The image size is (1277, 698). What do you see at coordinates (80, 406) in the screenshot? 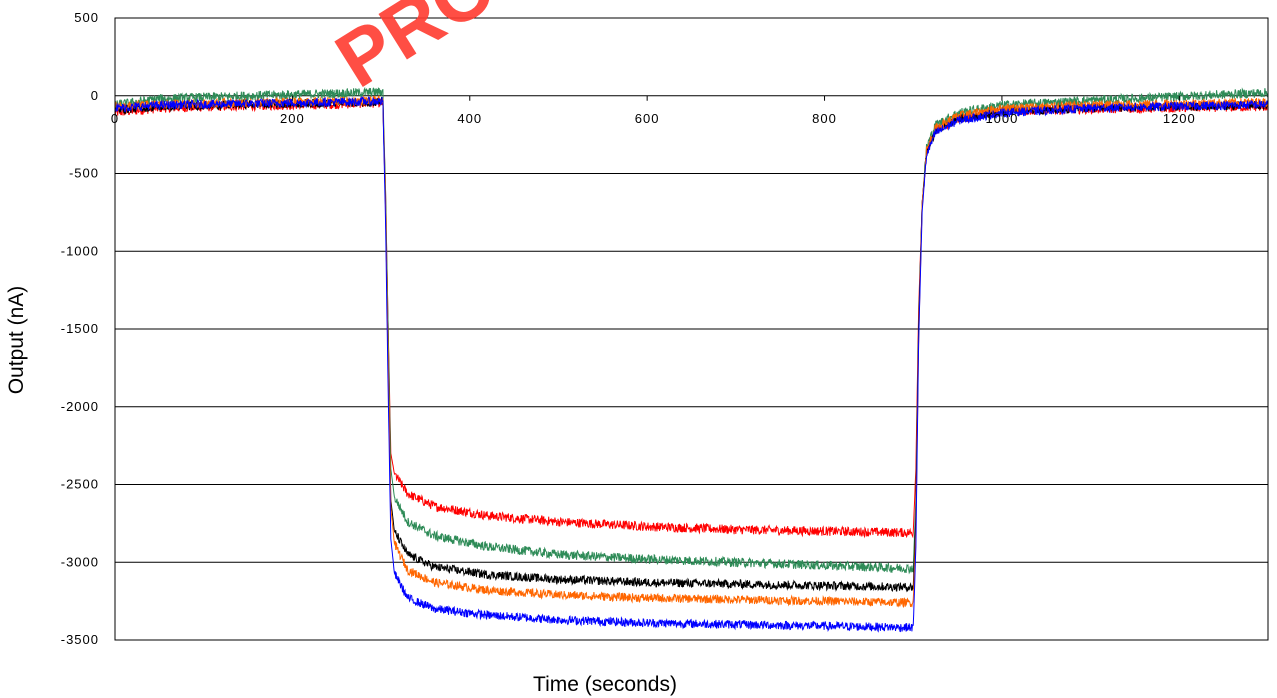
I see `y-tick-label: -2000` at bounding box center [80, 406].